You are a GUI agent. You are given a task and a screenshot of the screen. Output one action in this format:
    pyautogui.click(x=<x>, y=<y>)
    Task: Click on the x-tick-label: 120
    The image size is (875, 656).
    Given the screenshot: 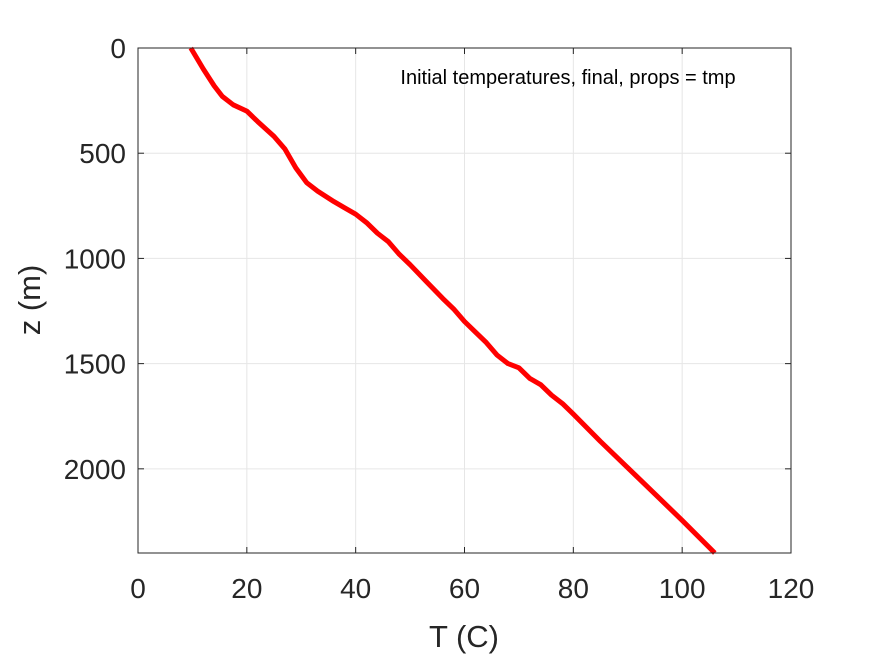 What is the action you would take?
    pyautogui.click(x=791, y=588)
    